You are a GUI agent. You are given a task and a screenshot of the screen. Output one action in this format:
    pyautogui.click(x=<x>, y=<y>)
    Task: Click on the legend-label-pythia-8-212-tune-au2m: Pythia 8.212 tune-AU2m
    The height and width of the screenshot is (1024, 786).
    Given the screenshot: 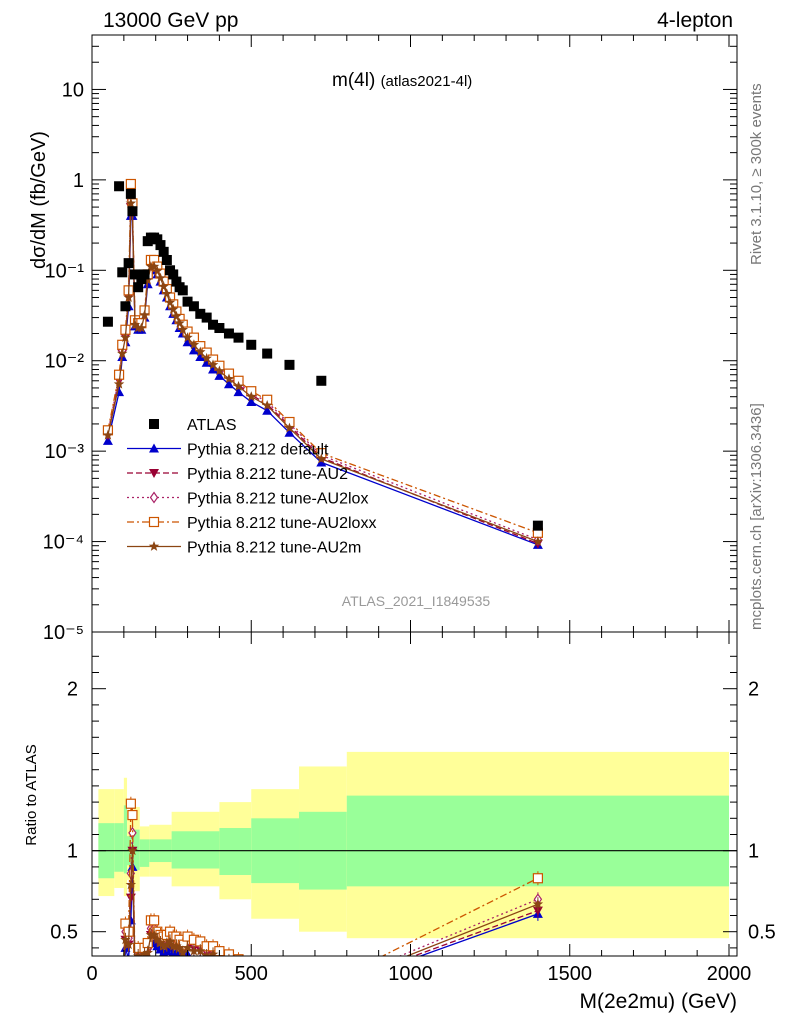 What is the action you would take?
    pyautogui.click(x=274, y=548)
    